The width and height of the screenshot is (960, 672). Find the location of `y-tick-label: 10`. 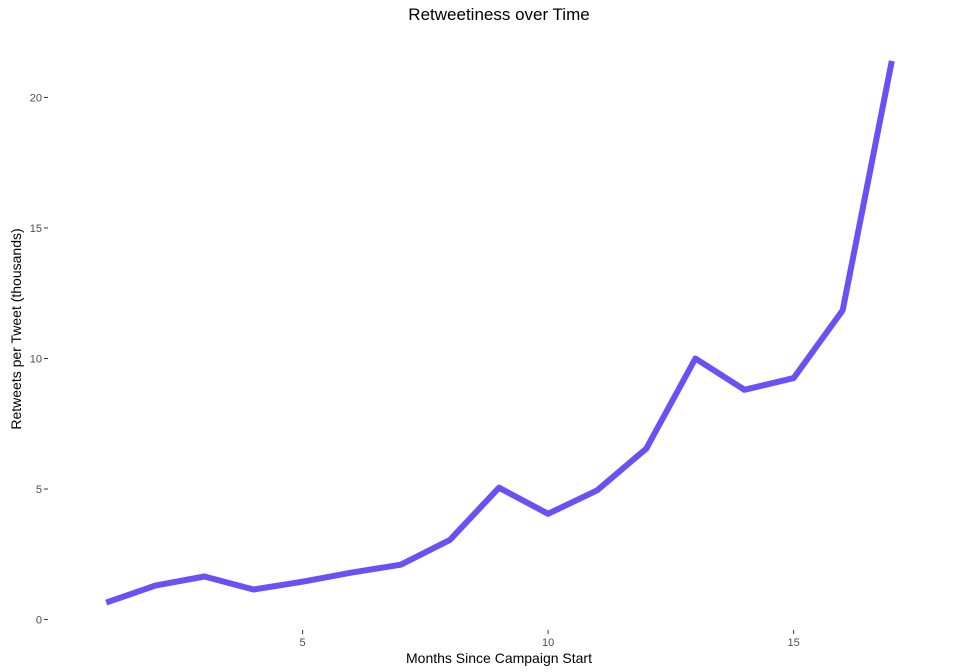

y-tick-label: 10 is located at coordinates (36, 359).